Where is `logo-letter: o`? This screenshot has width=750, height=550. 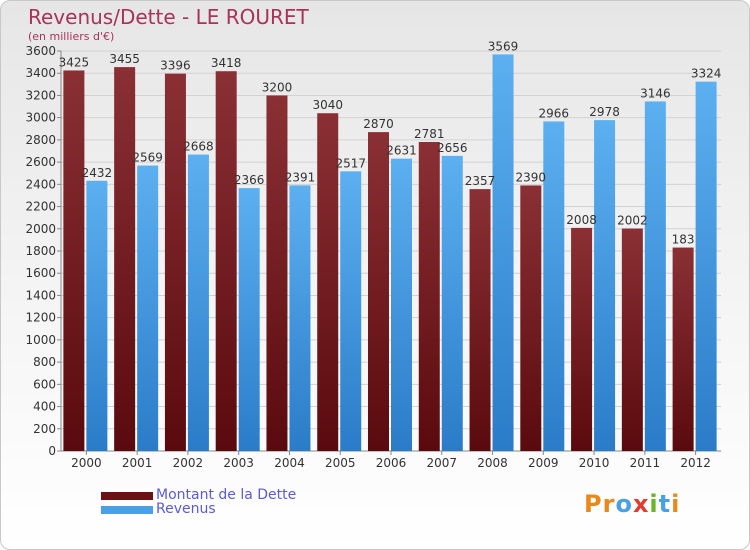 logo-letter: o is located at coordinates (624, 504).